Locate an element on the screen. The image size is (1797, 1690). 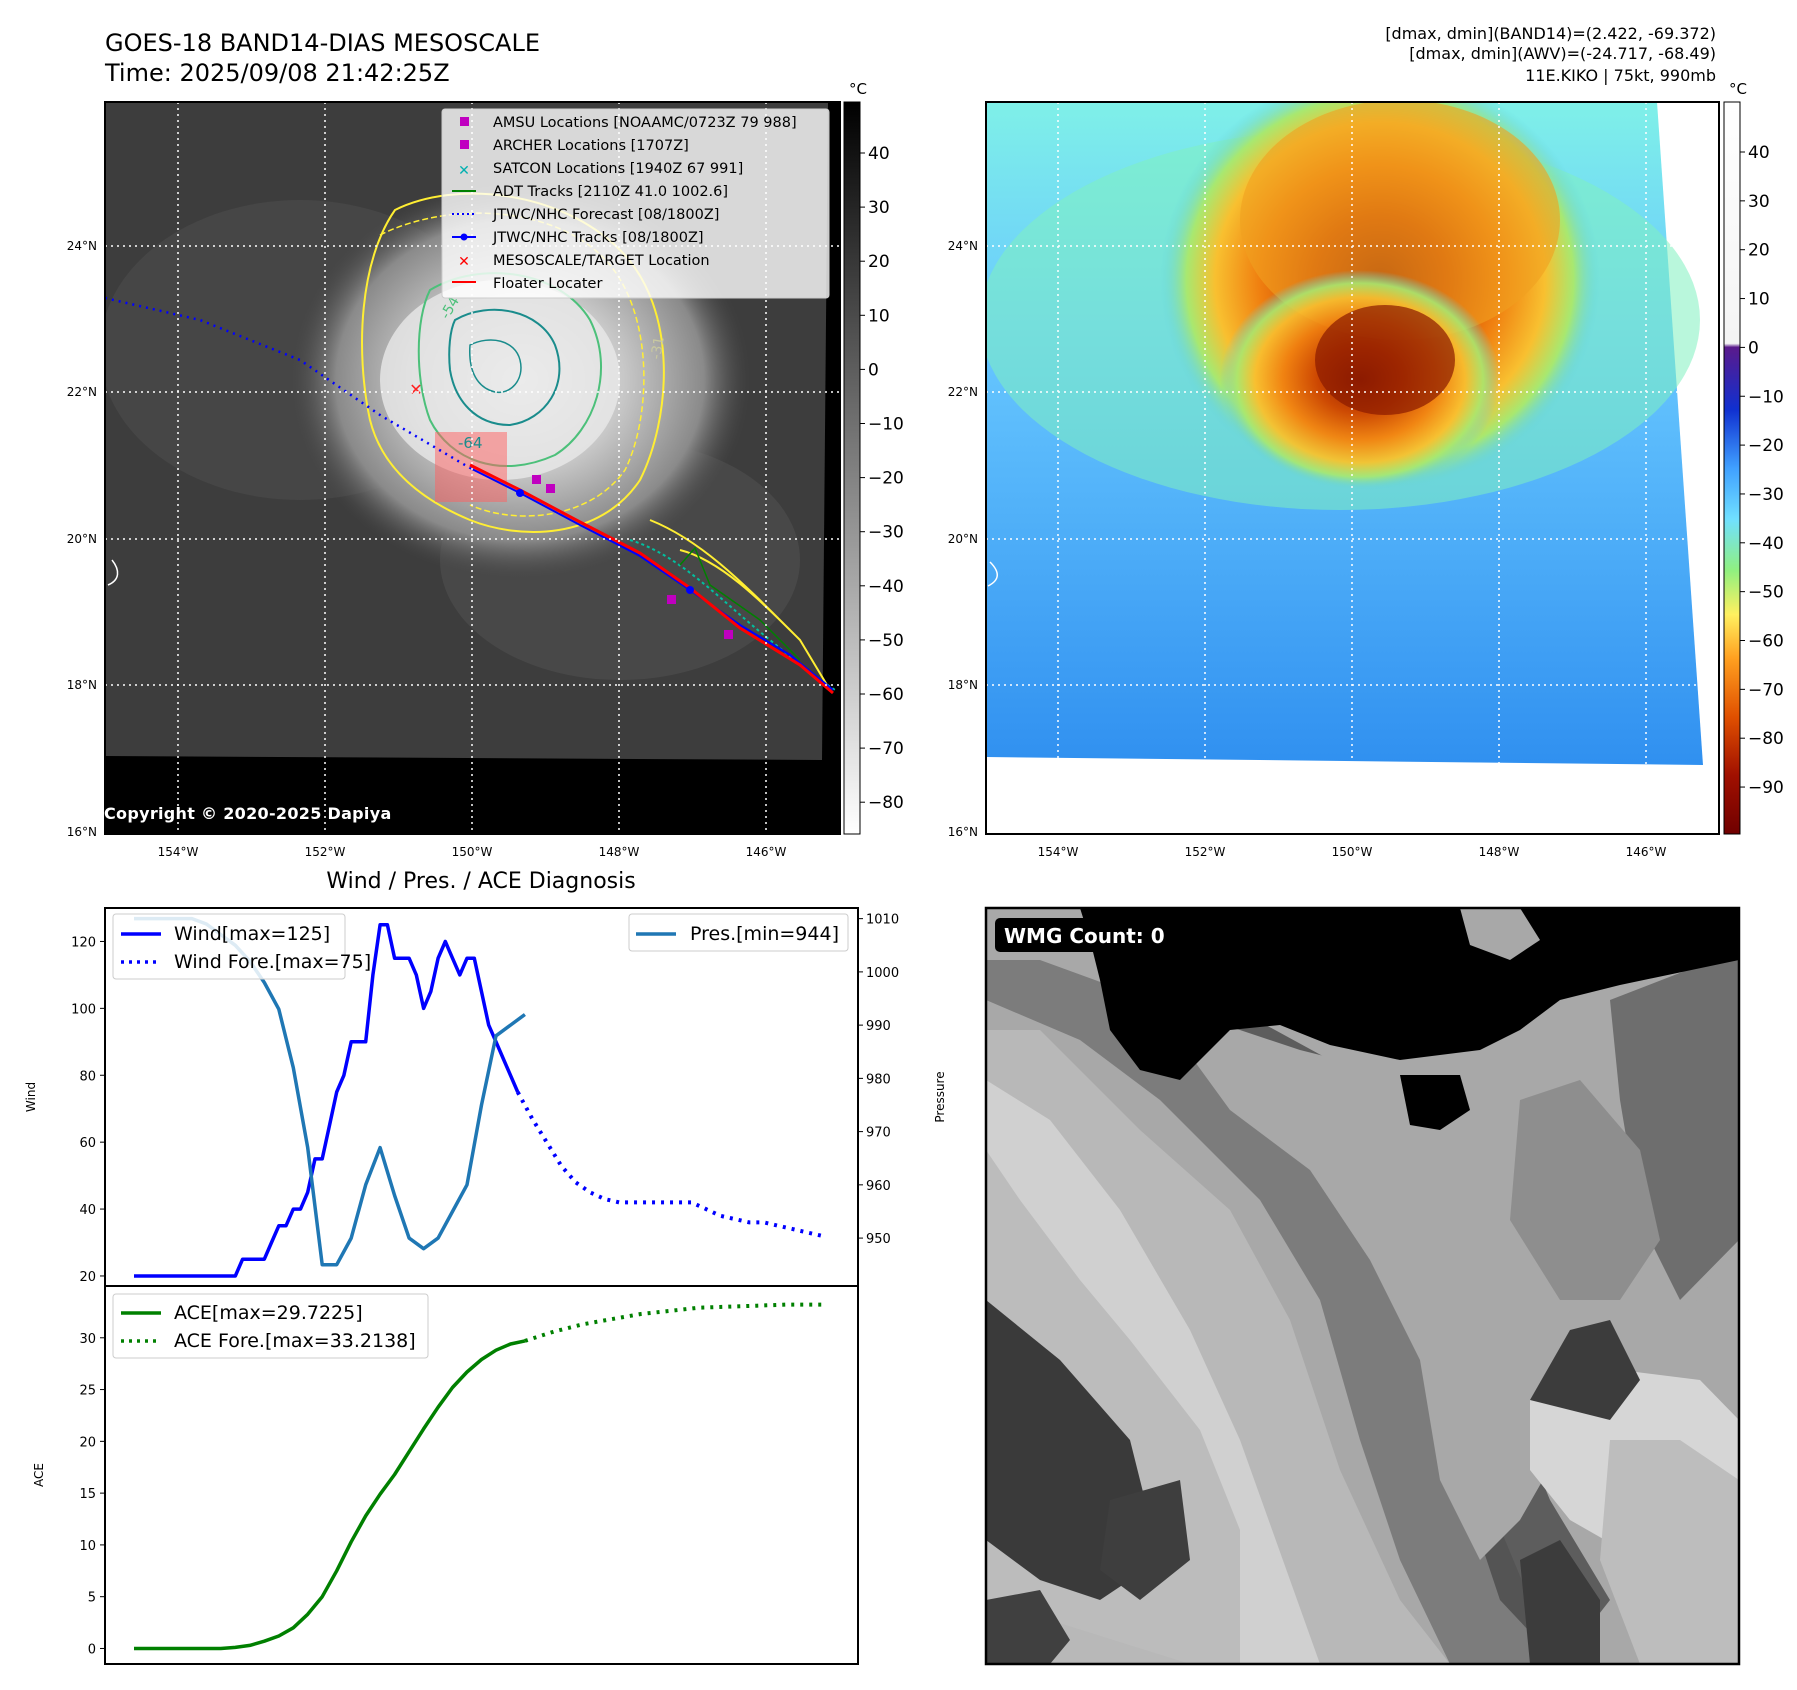
ace-tick: 25 is located at coordinates (87, 1391).